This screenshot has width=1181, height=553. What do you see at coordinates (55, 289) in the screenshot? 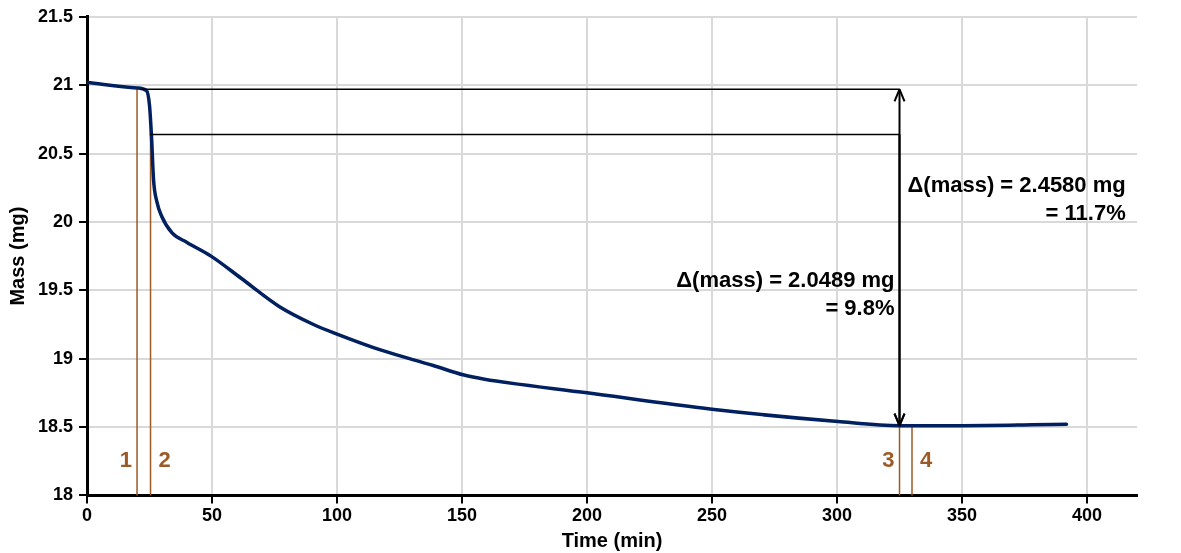
I see `y-tick-label: 19.5` at bounding box center [55, 289].